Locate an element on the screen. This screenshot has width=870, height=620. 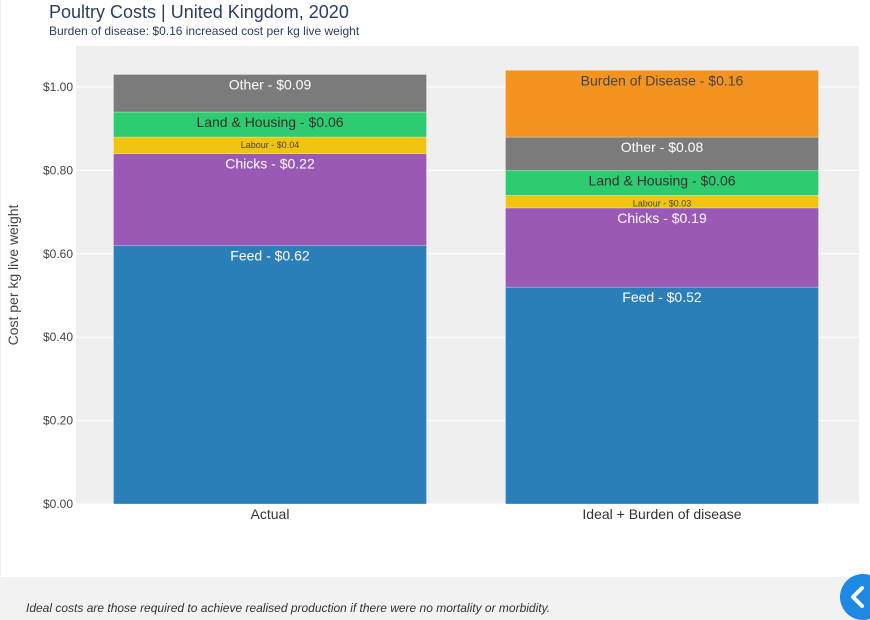
bar-data-label: Other - $0.09 is located at coordinates (270, 84).